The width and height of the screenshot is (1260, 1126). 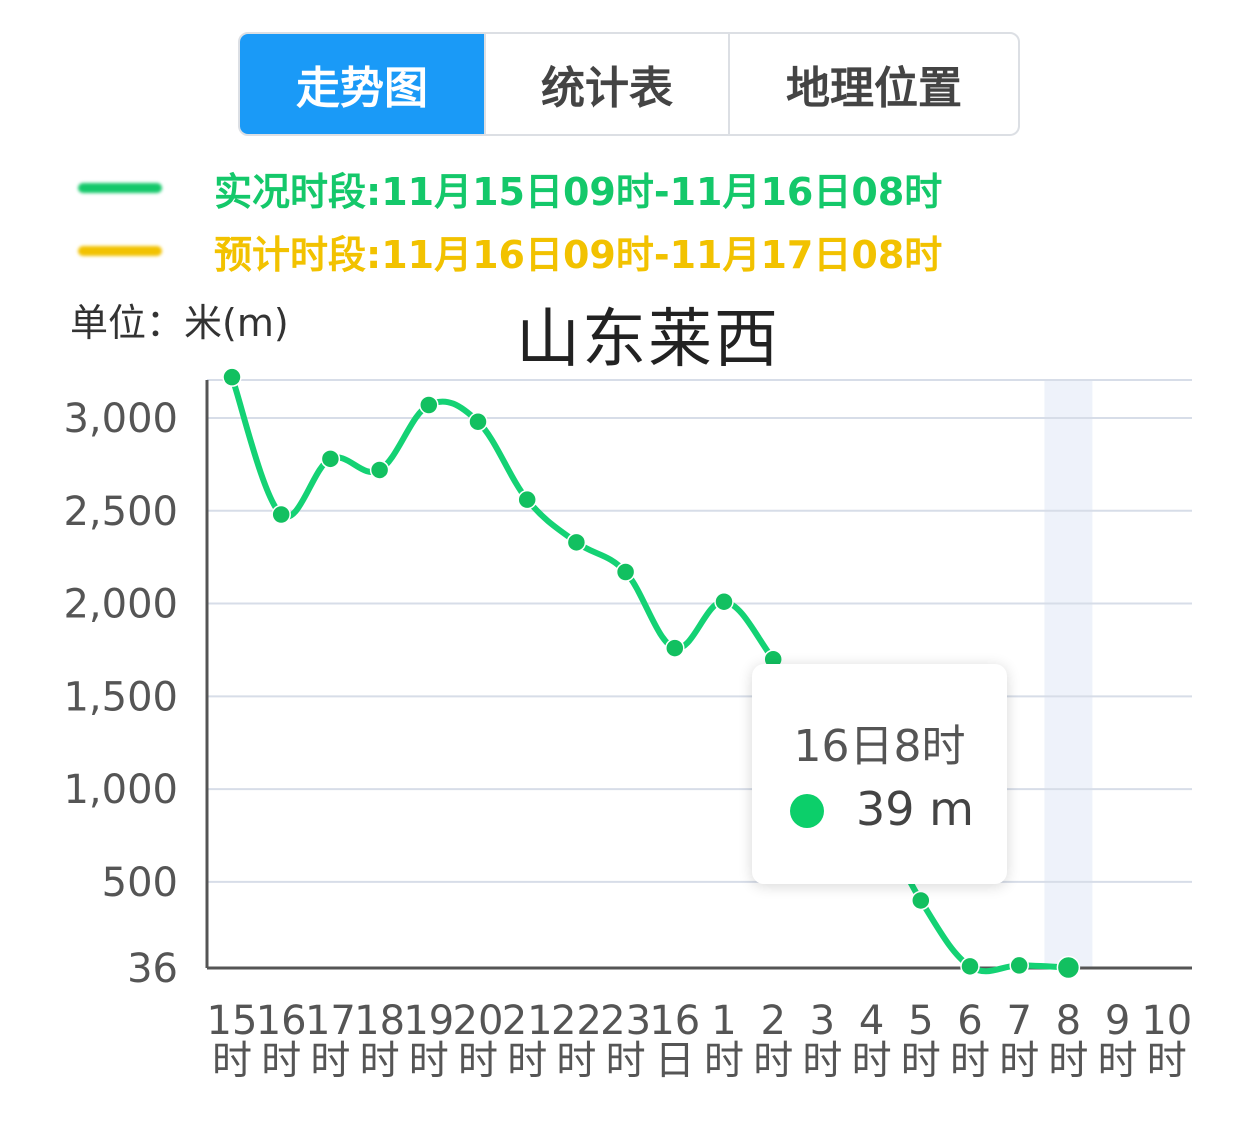 What do you see at coordinates (1117, 1021) in the screenshot?
I see `x-tick-label: 9` at bounding box center [1117, 1021].